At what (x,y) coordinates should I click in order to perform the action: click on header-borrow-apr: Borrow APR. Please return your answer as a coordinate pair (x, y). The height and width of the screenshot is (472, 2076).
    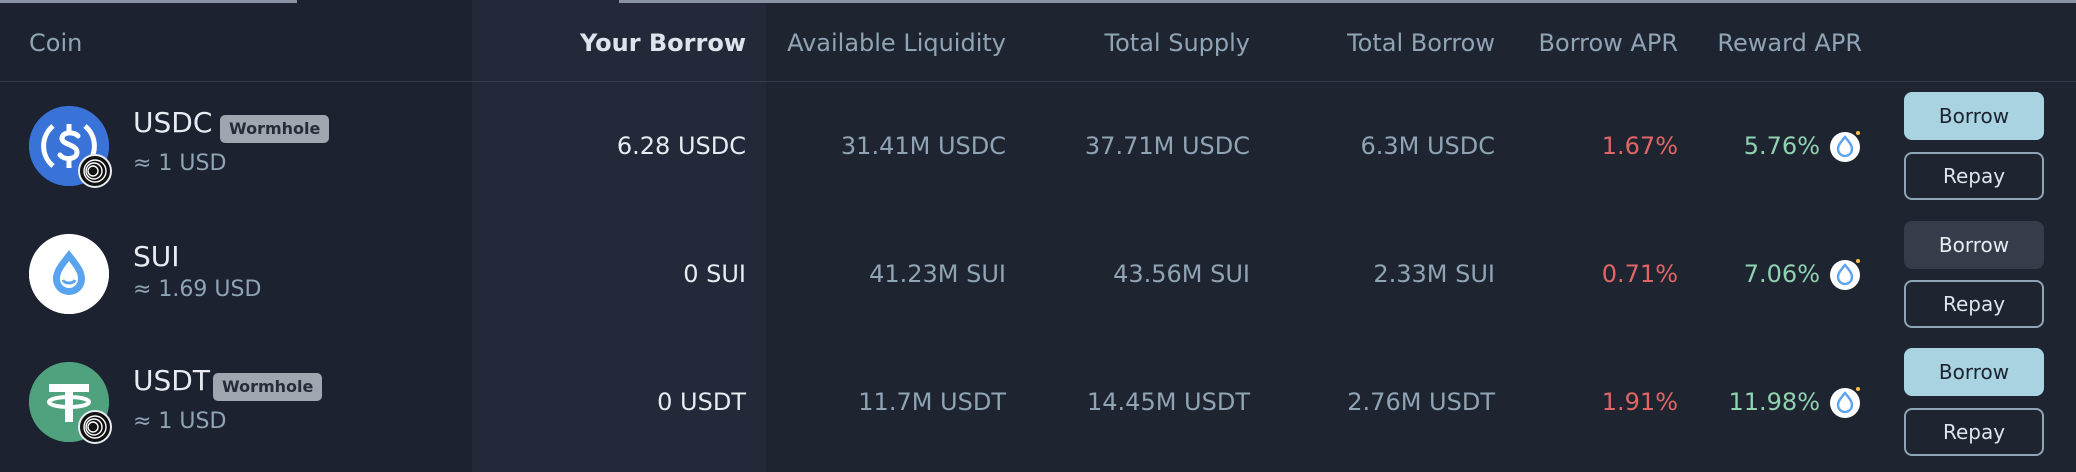
    Looking at the image, I should click on (1608, 43).